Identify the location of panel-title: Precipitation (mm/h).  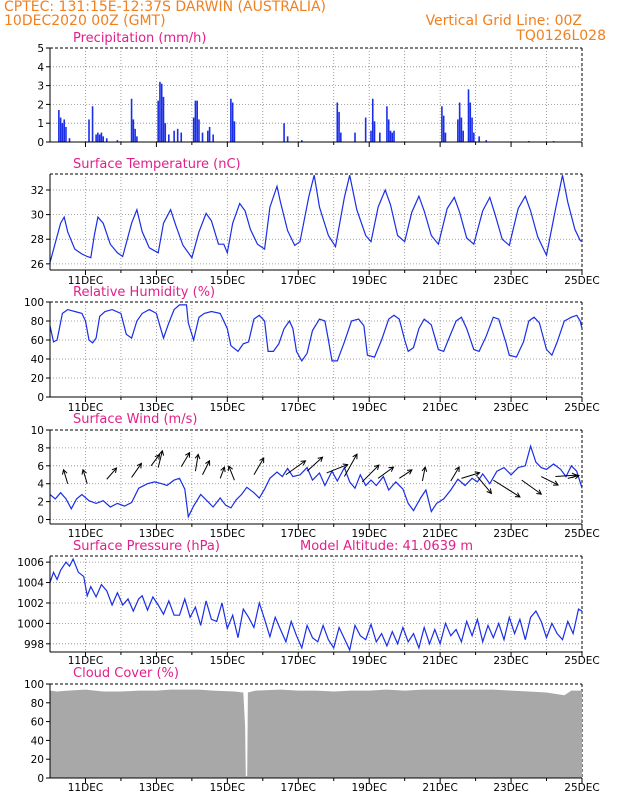
(139, 38).